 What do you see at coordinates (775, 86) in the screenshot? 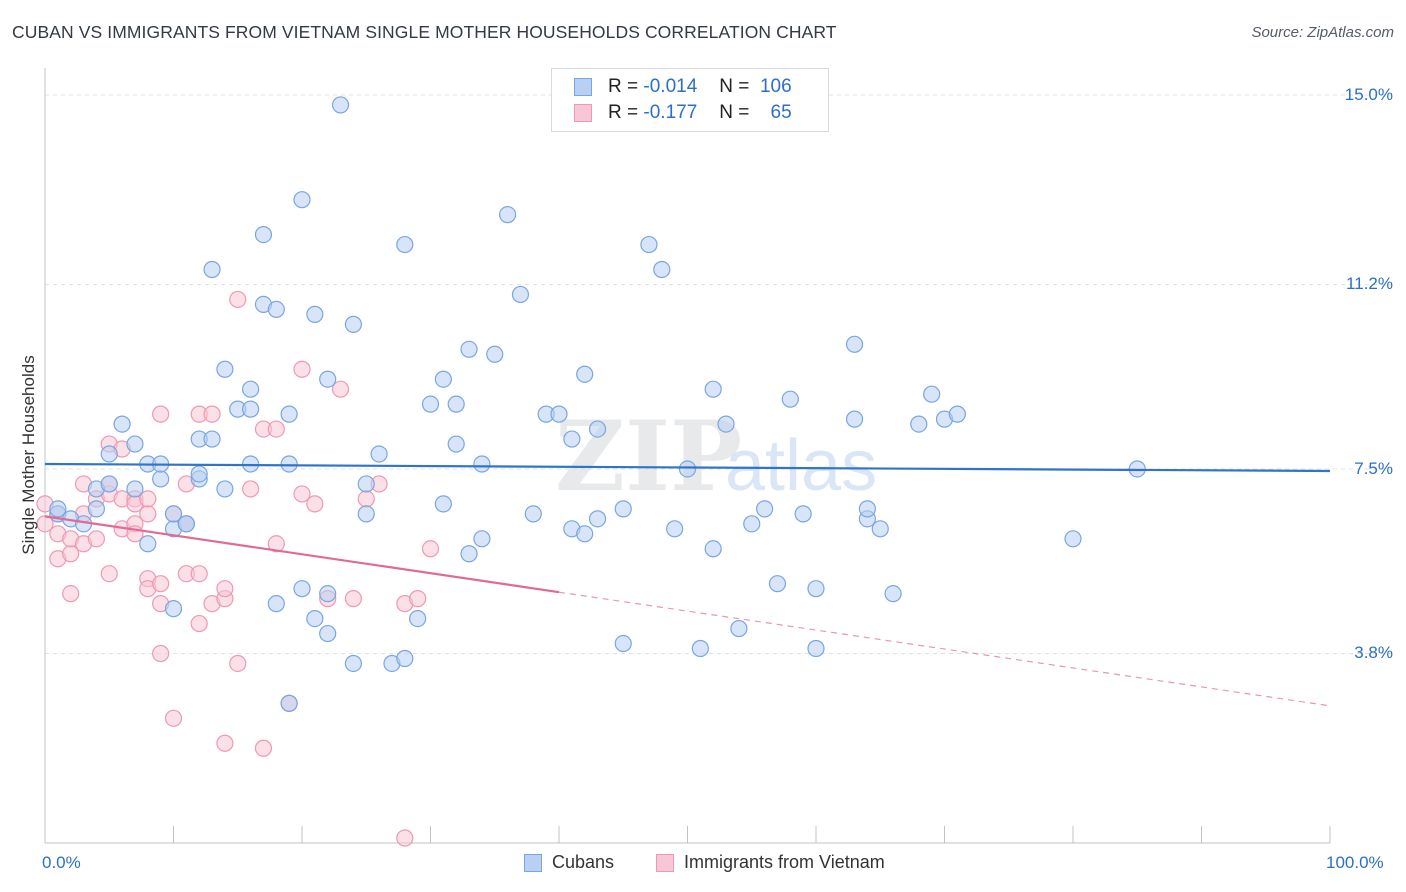
I see `legend-n-value-cubans: 106` at bounding box center [775, 86].